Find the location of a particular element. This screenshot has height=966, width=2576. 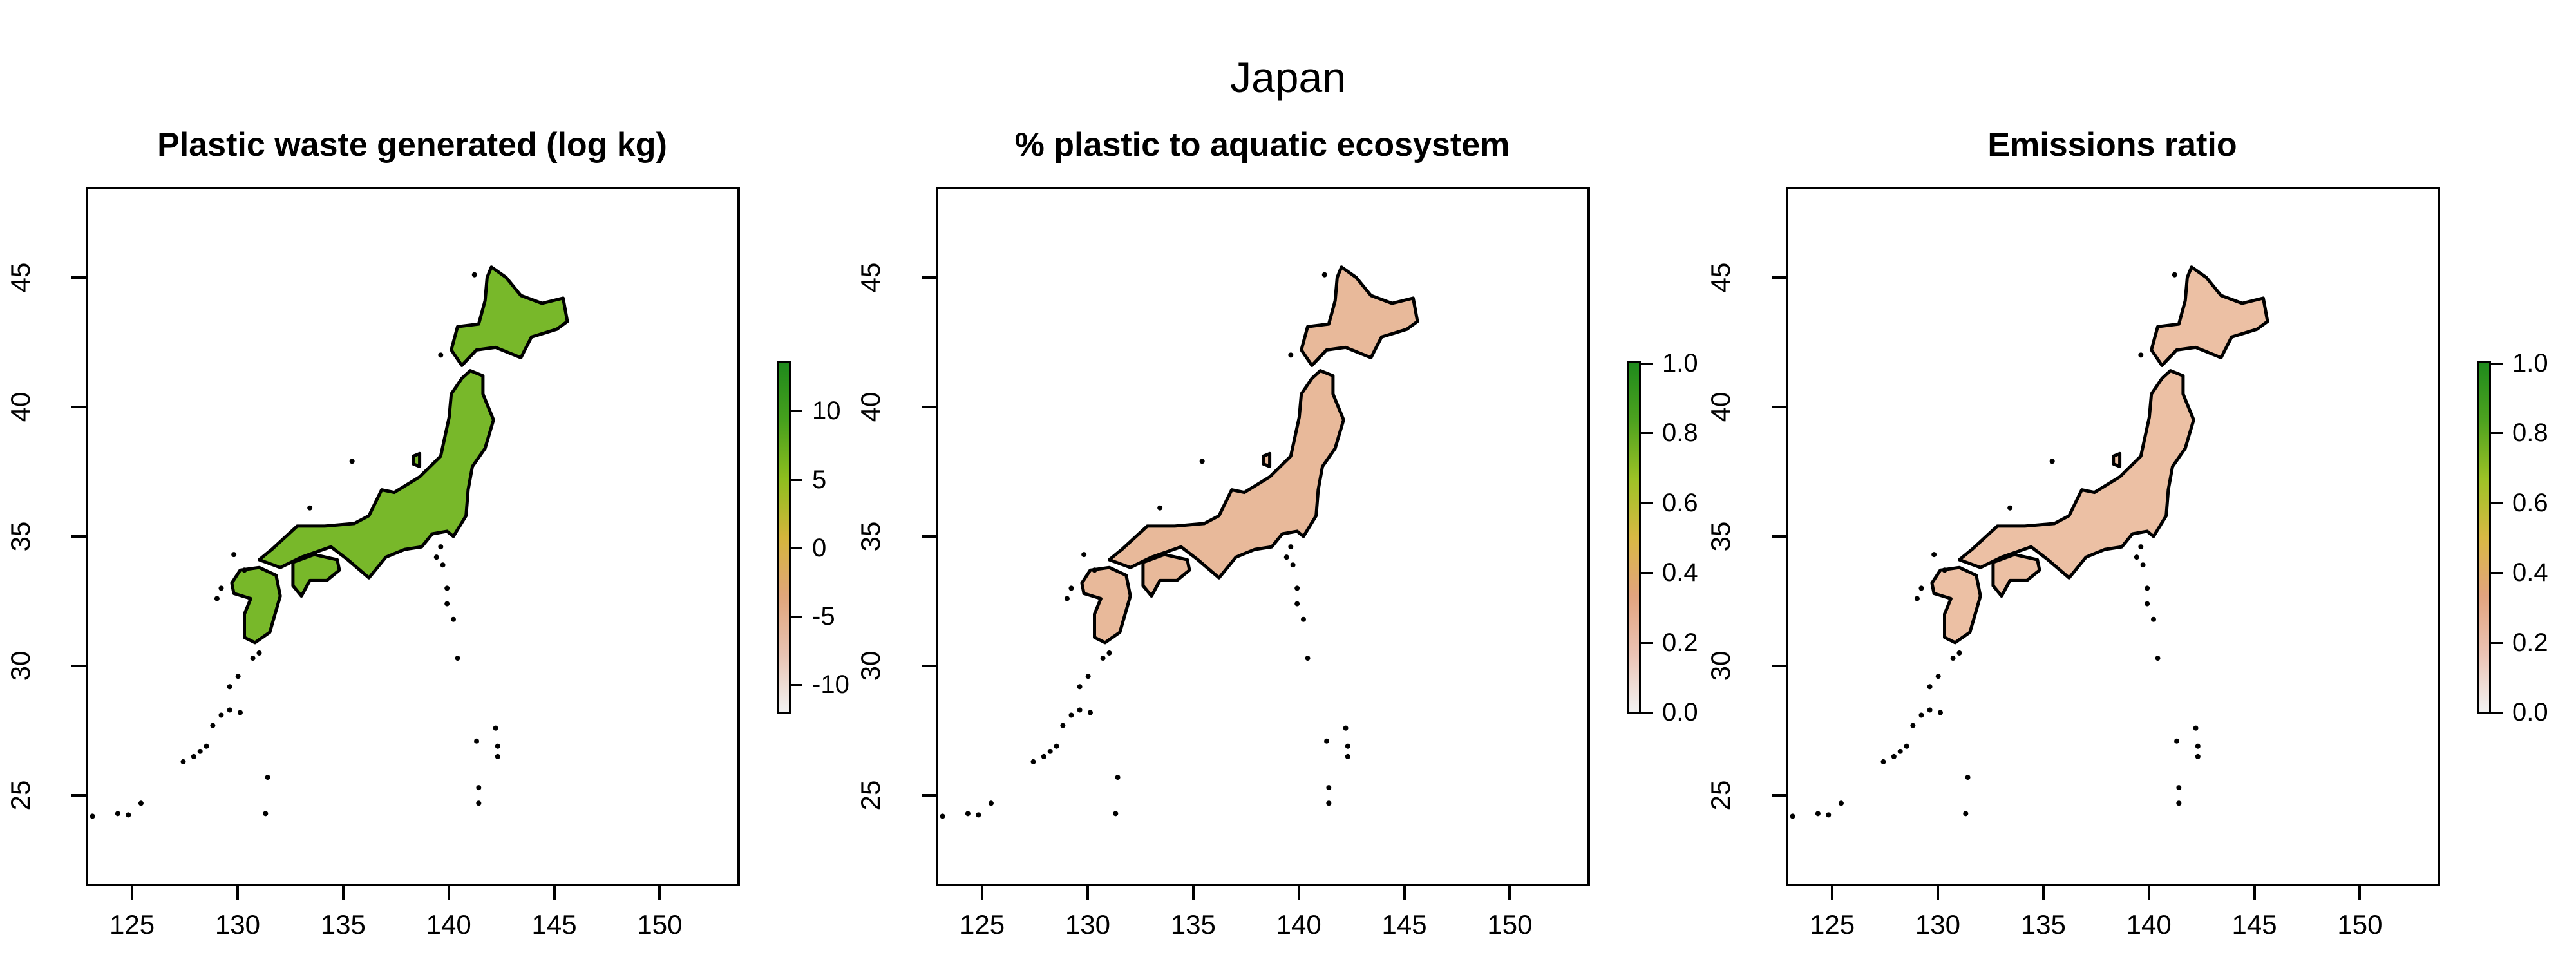

y-tick-label: 30 is located at coordinates (871, 665).